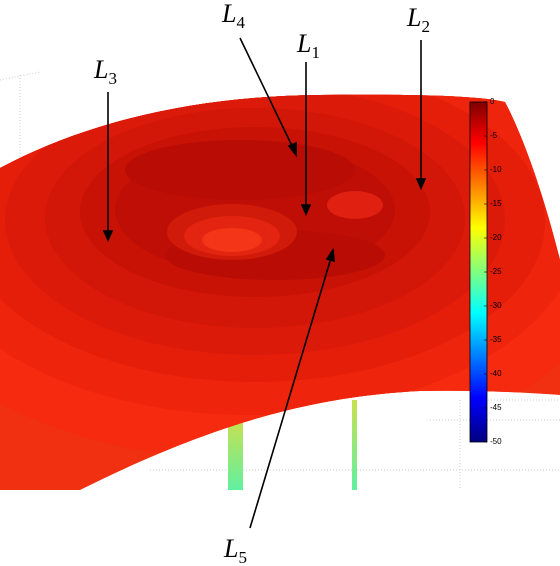 The image size is (560, 566). Describe the element at coordinates (315, 52) in the screenshot. I see `annotation-index: 1` at that location.